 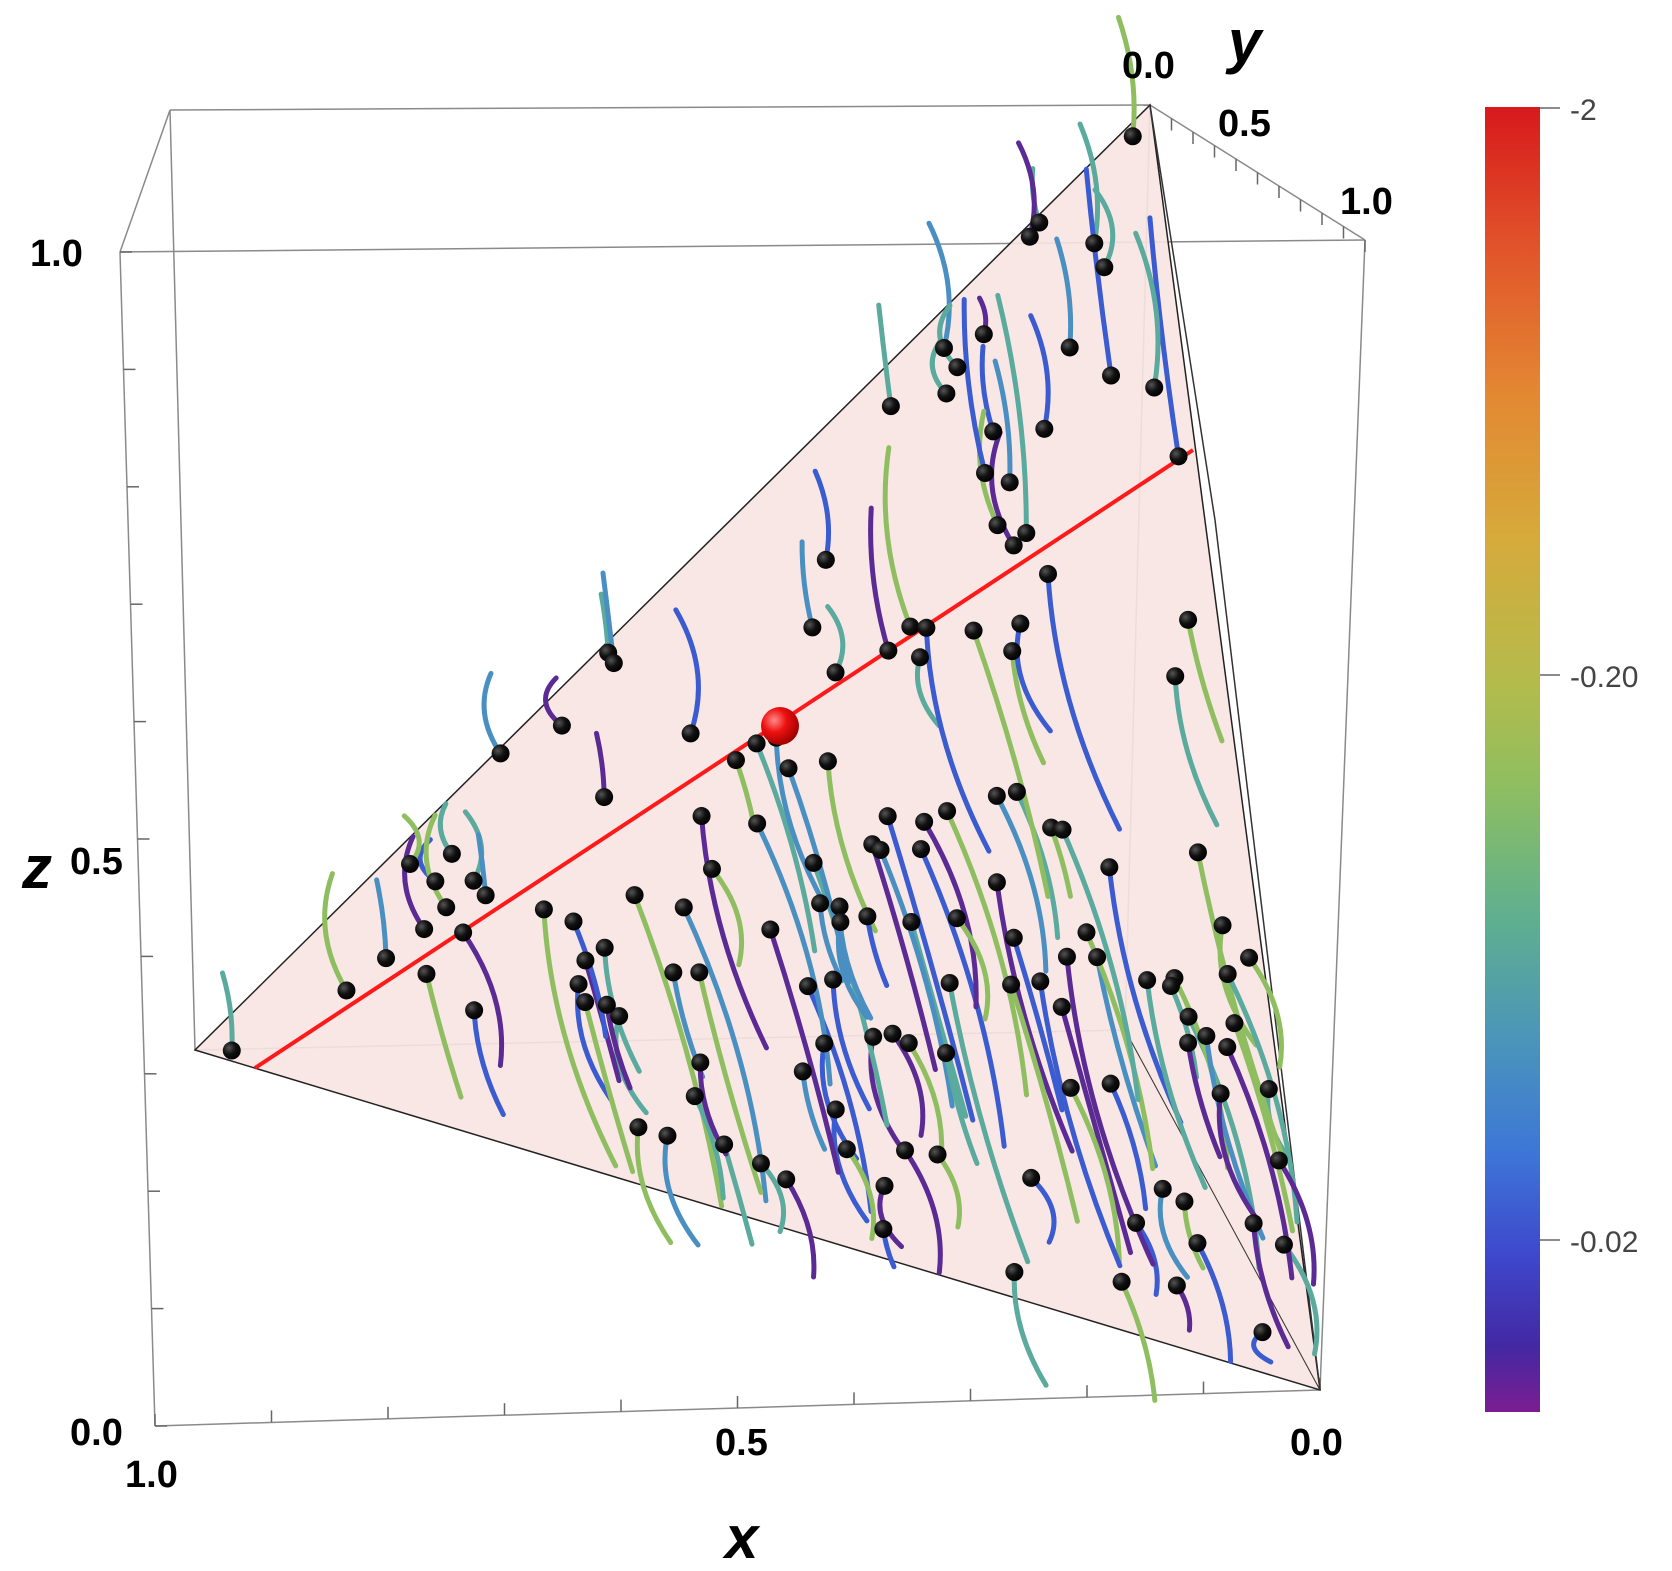 I want to click on y-tick-label: 0.5, so click(x=1244, y=124).